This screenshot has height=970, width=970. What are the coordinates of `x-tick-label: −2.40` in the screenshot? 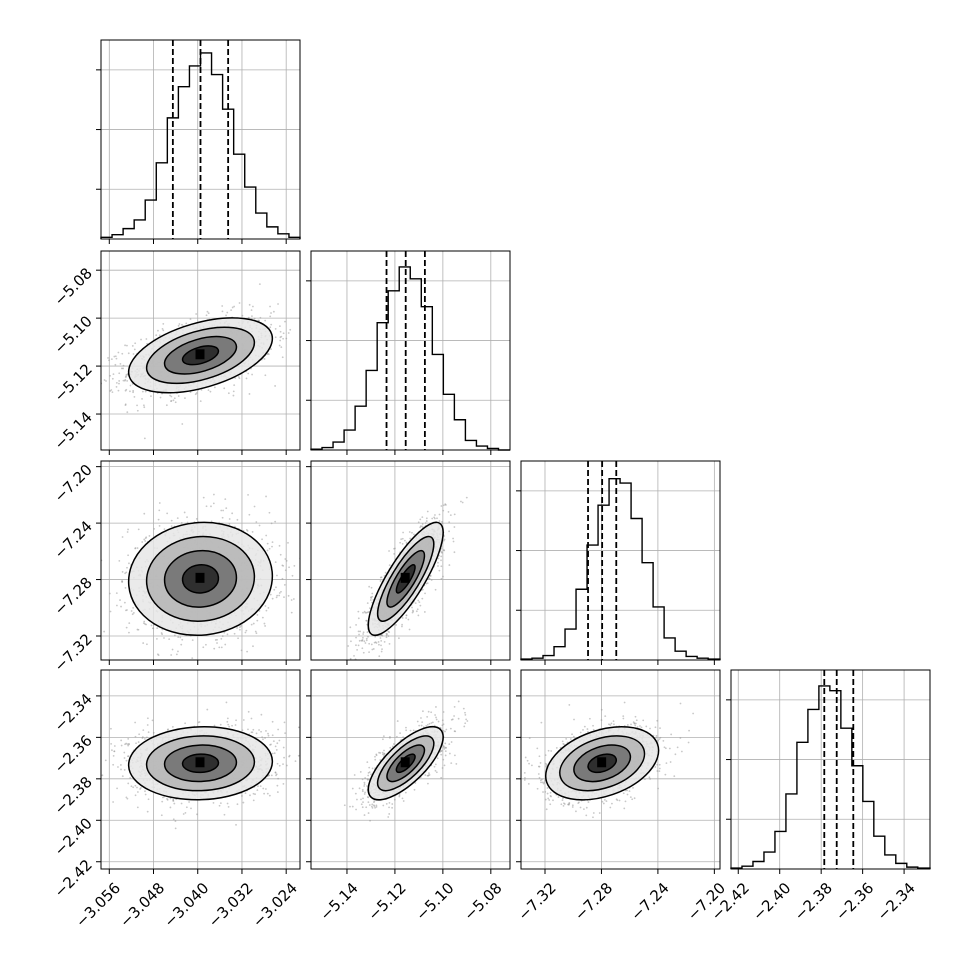 It's located at (771, 901).